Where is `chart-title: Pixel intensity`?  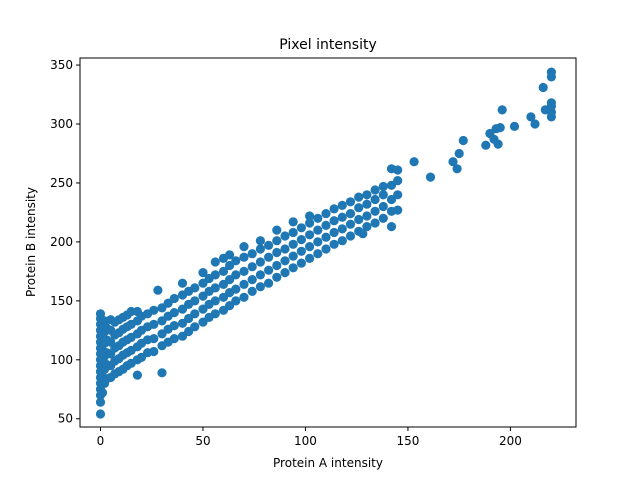
chart-title: Pixel intensity is located at coordinates (328, 45).